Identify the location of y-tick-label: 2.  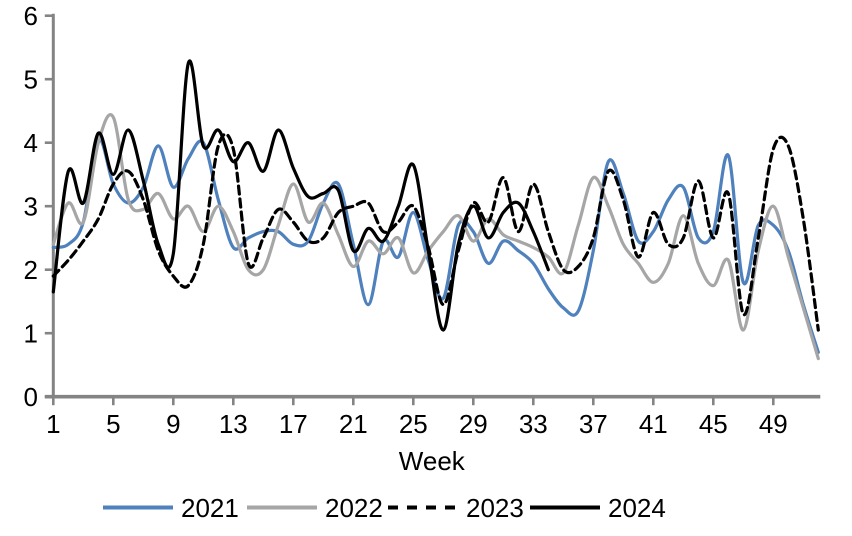
(31, 270).